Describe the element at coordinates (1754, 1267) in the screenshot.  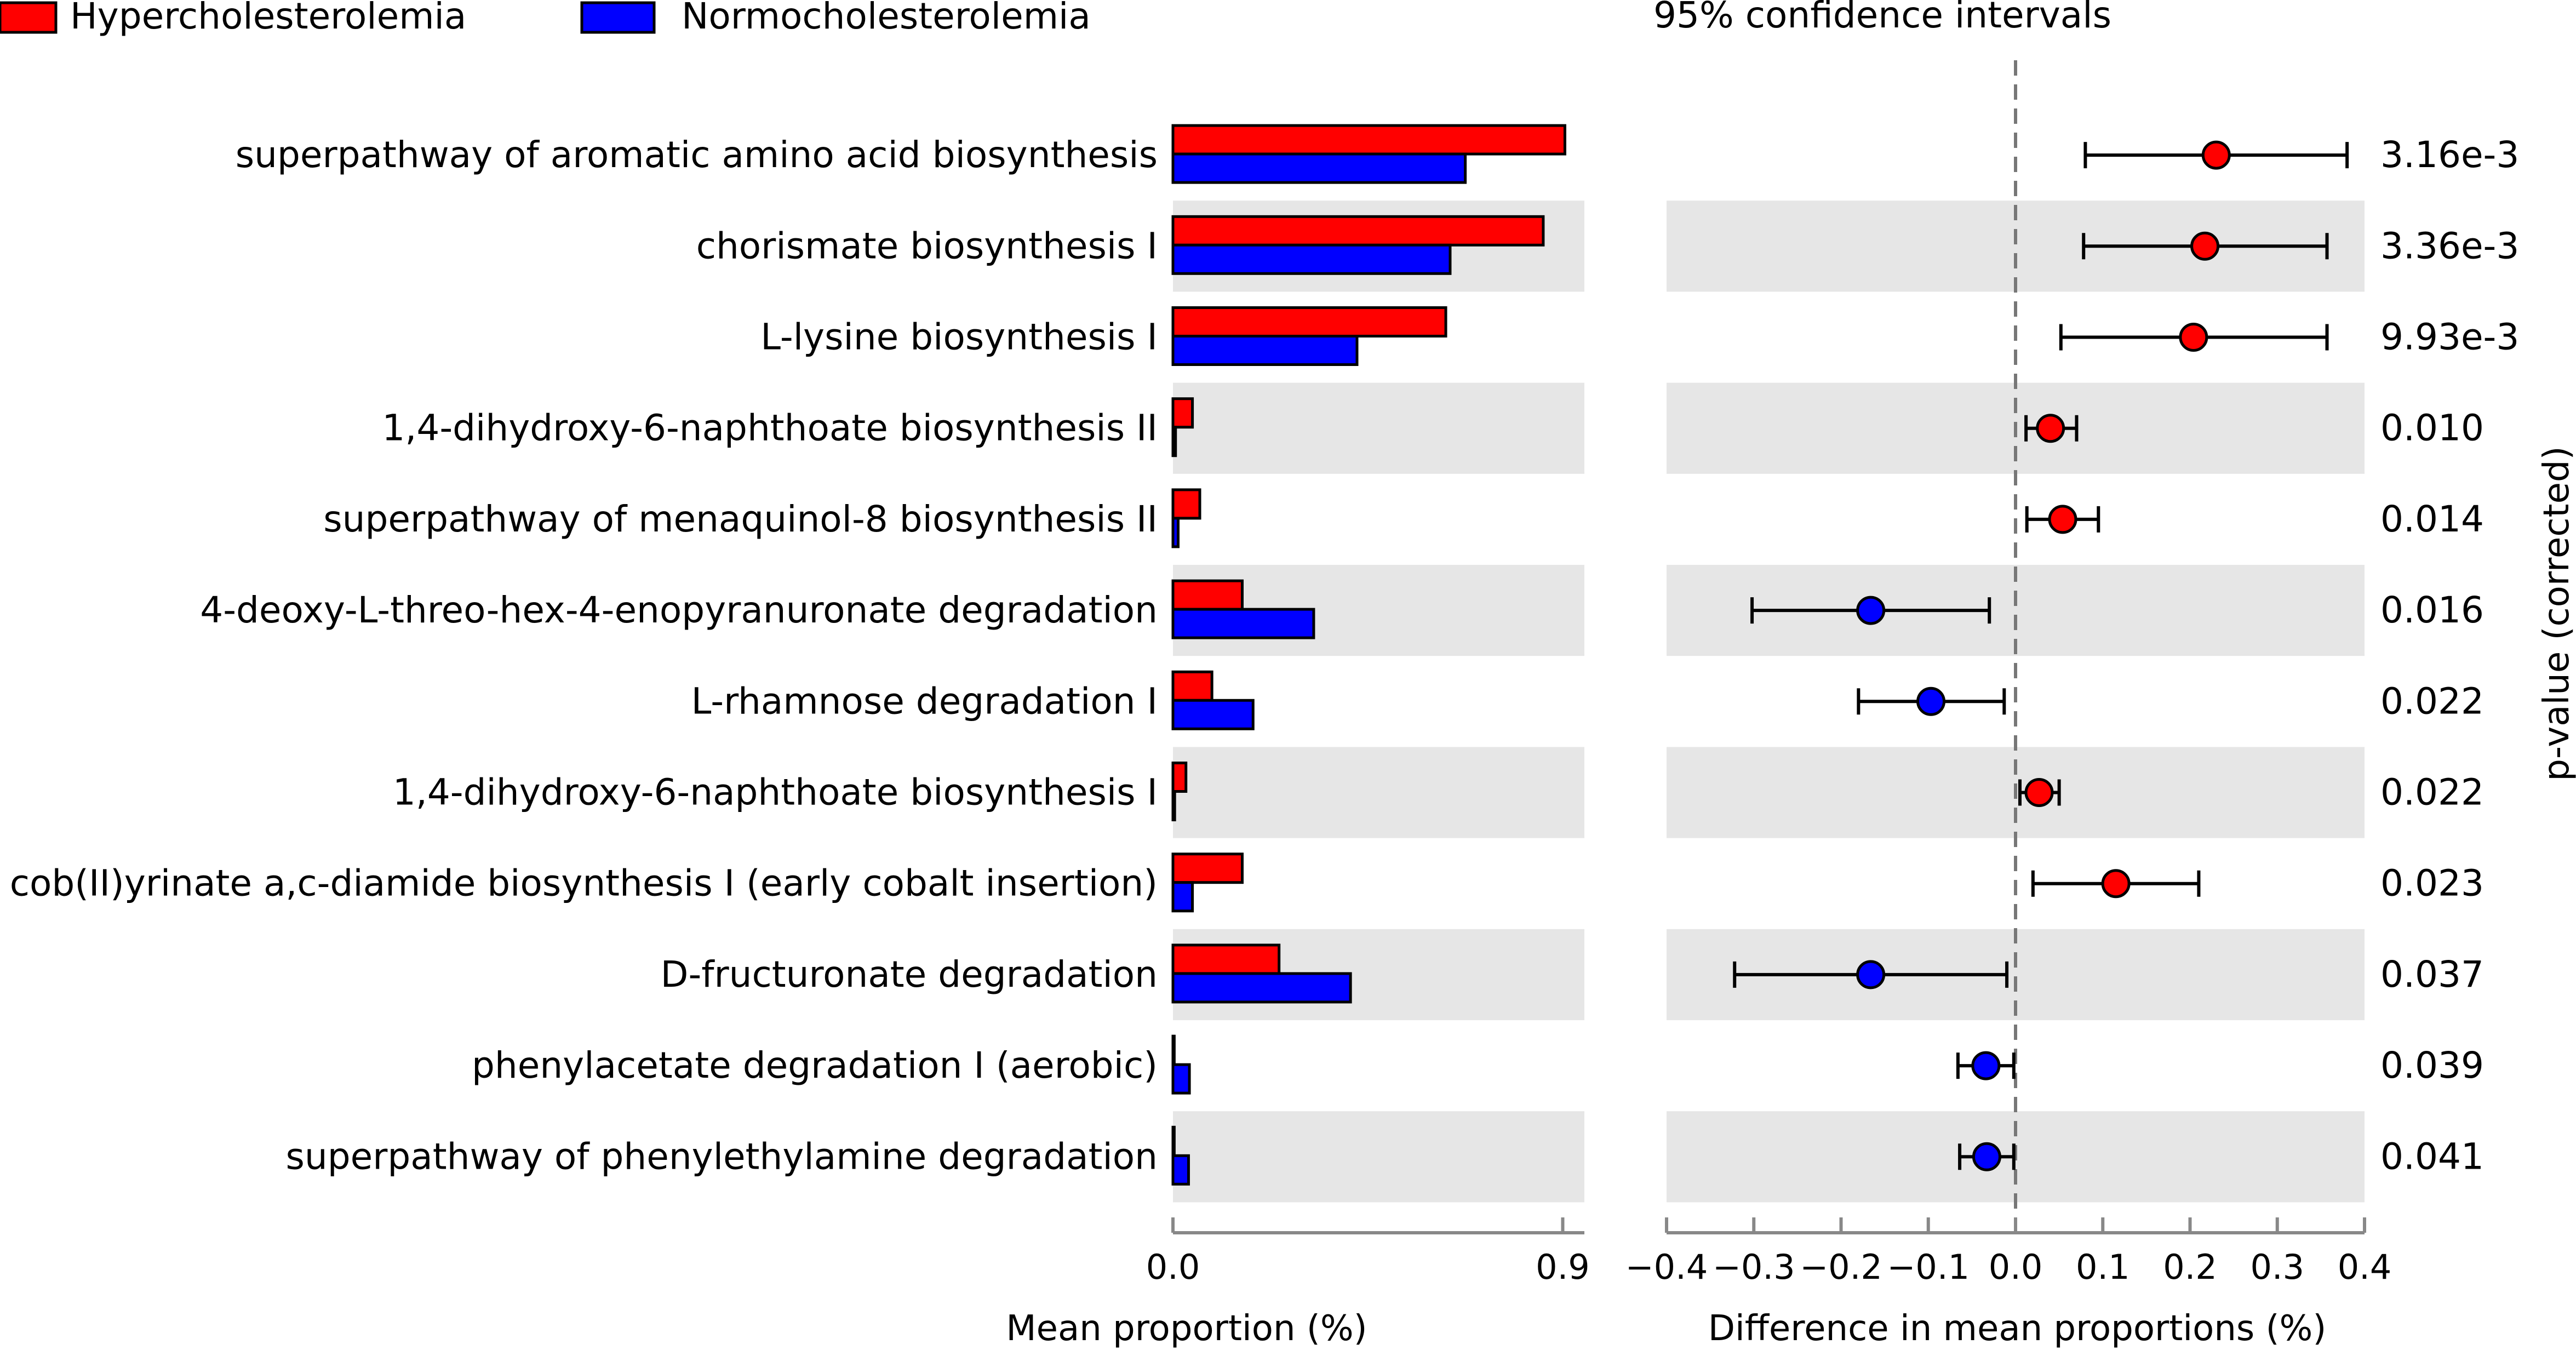
I see `tick-label: −0.3` at that location.